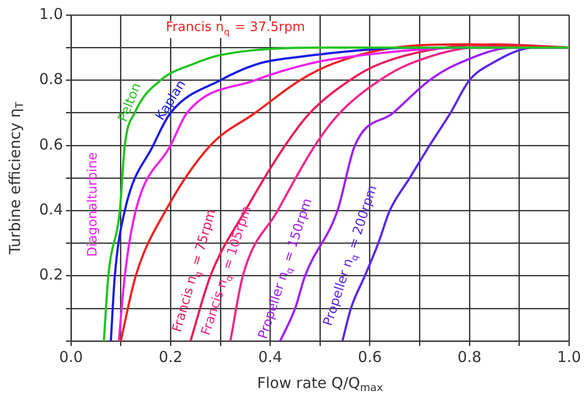 Image resolution: width=584 pixels, height=403 pixels. What do you see at coordinates (51, 13) in the screenshot?
I see `y-tick-label: 1.0` at bounding box center [51, 13].